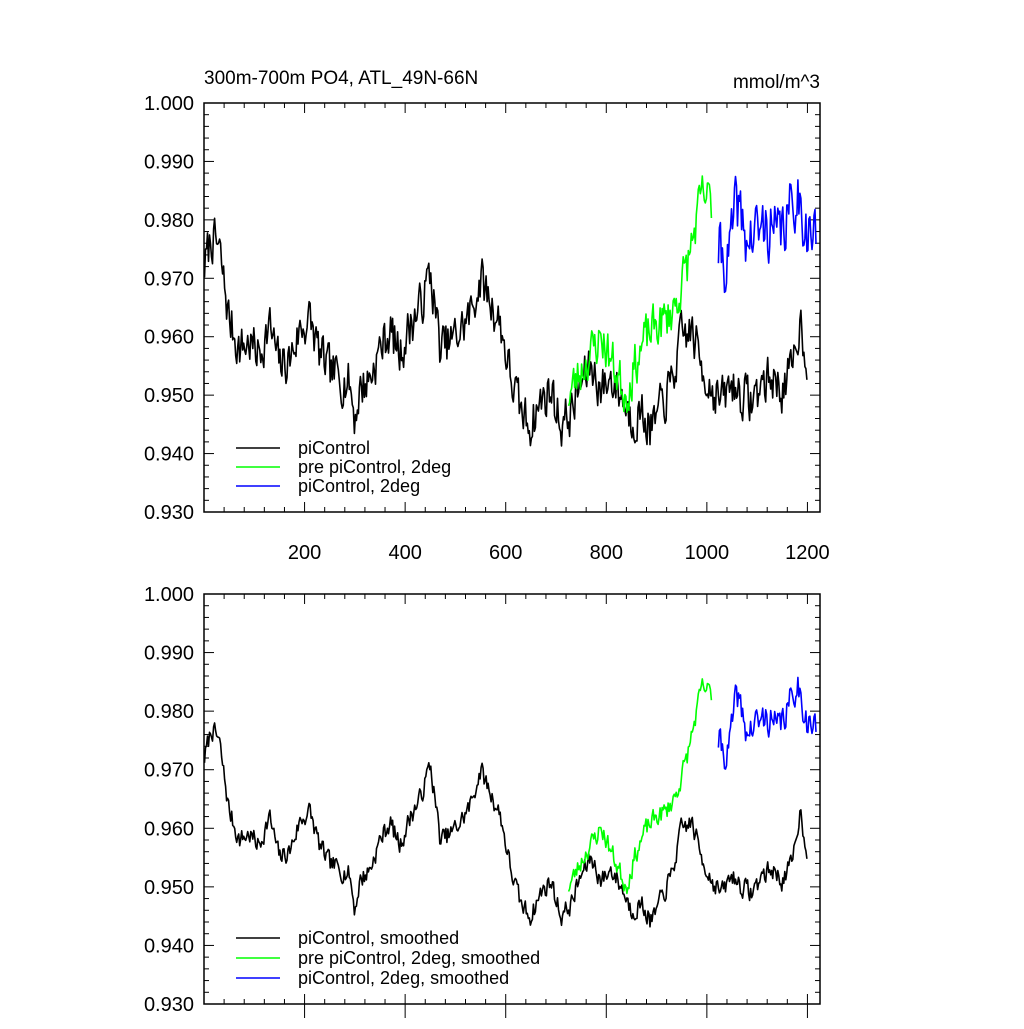 The height and width of the screenshot is (1029, 1024). What do you see at coordinates (404, 553) in the screenshot?
I see `x-tick-label: 400` at bounding box center [404, 553].